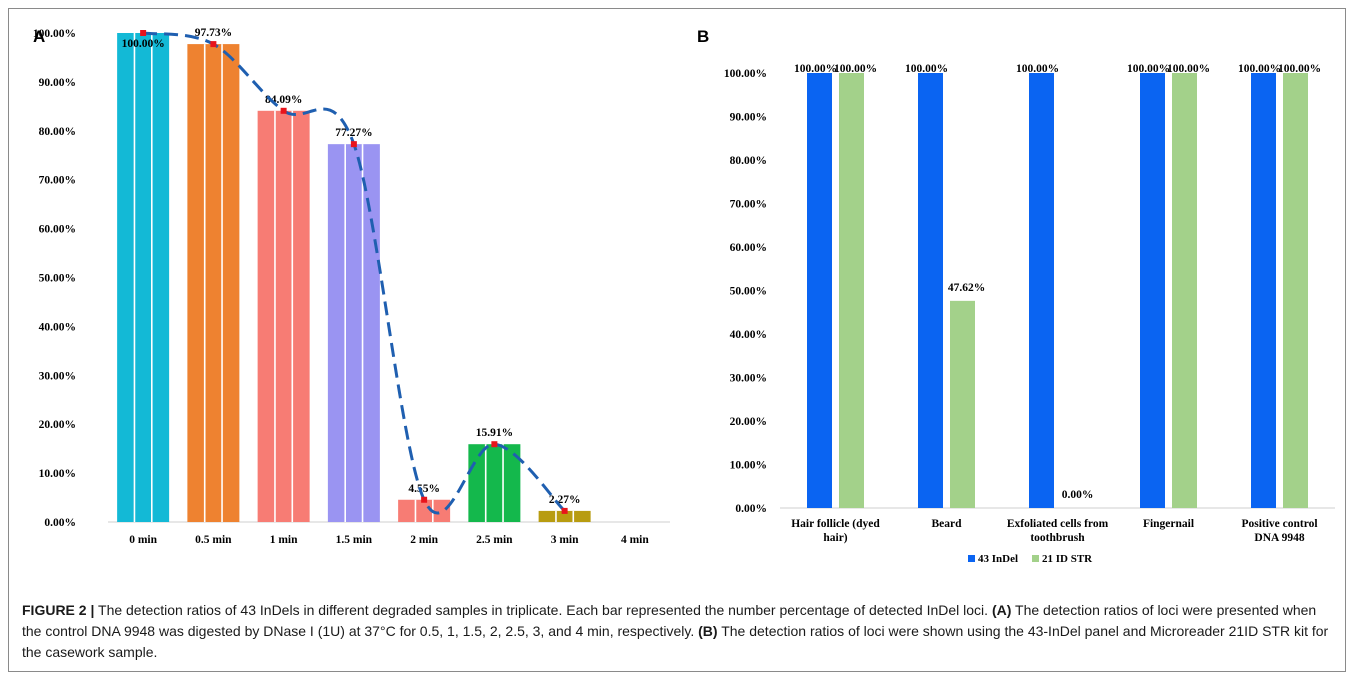  What do you see at coordinates (966, 288) in the screenshot?
I see `data-label: 47.62%` at bounding box center [966, 288].